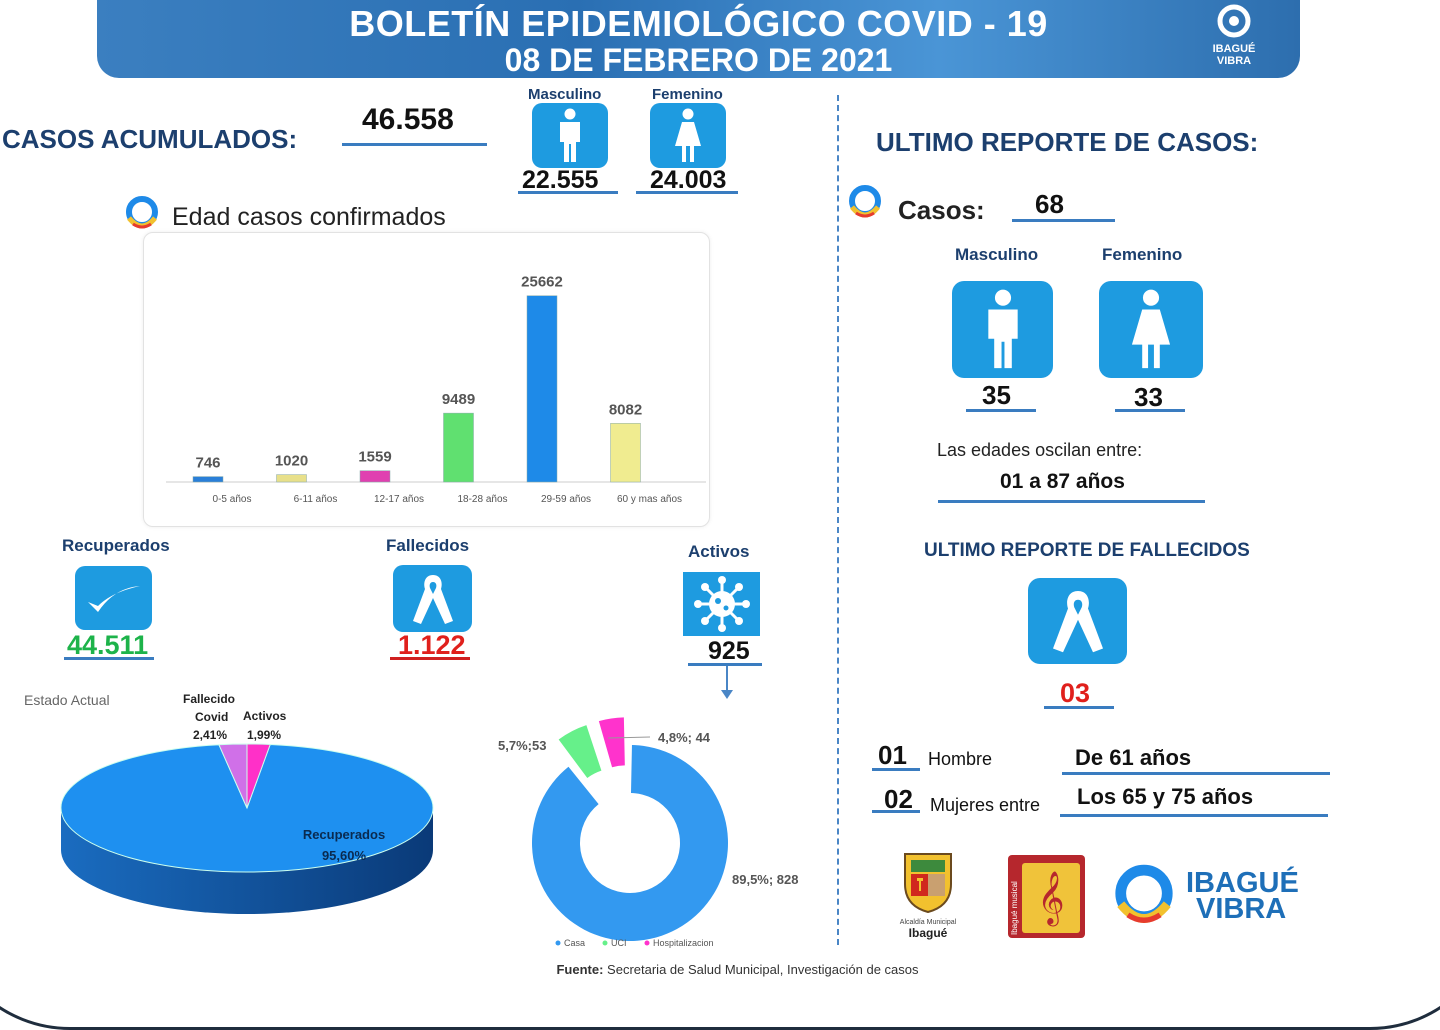 This screenshot has height=1030, width=1440. I want to click on pie-slice-Activos, so click(258, 776).